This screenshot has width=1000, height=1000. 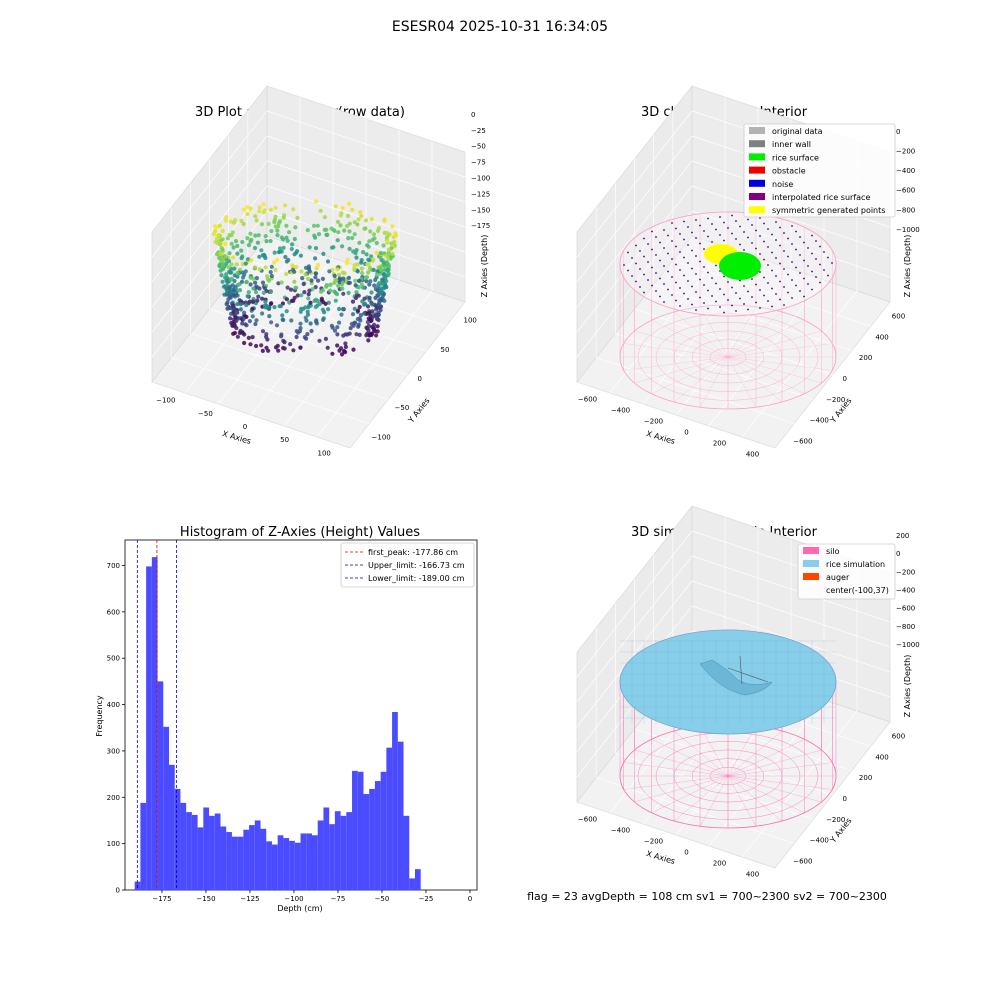 I want to click on y-tick-label: −400, so click(x=819, y=841).